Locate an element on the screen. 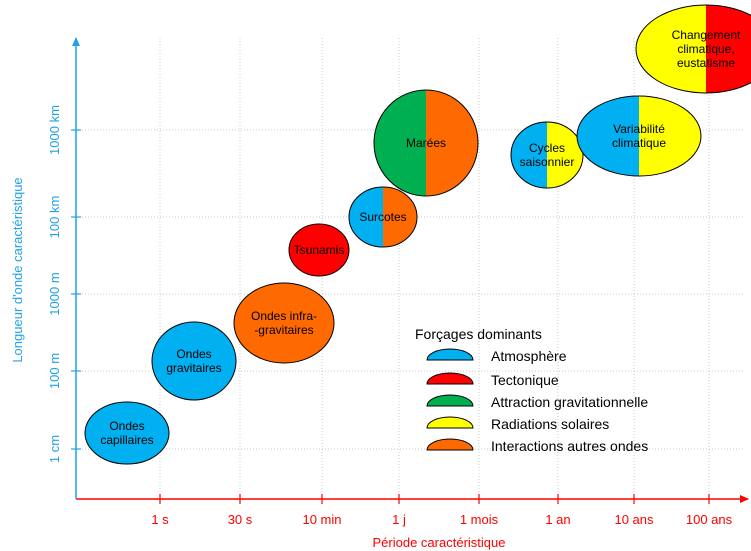 The width and height of the screenshot is (751, 551). bubble-label: Surcotes is located at coordinates (382, 217).